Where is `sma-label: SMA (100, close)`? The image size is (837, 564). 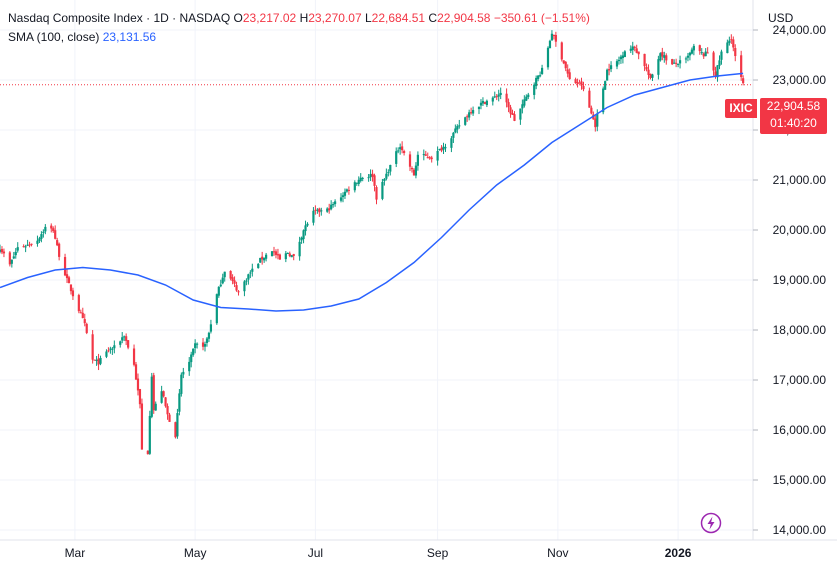 sma-label: SMA (100, close) is located at coordinates (54, 37).